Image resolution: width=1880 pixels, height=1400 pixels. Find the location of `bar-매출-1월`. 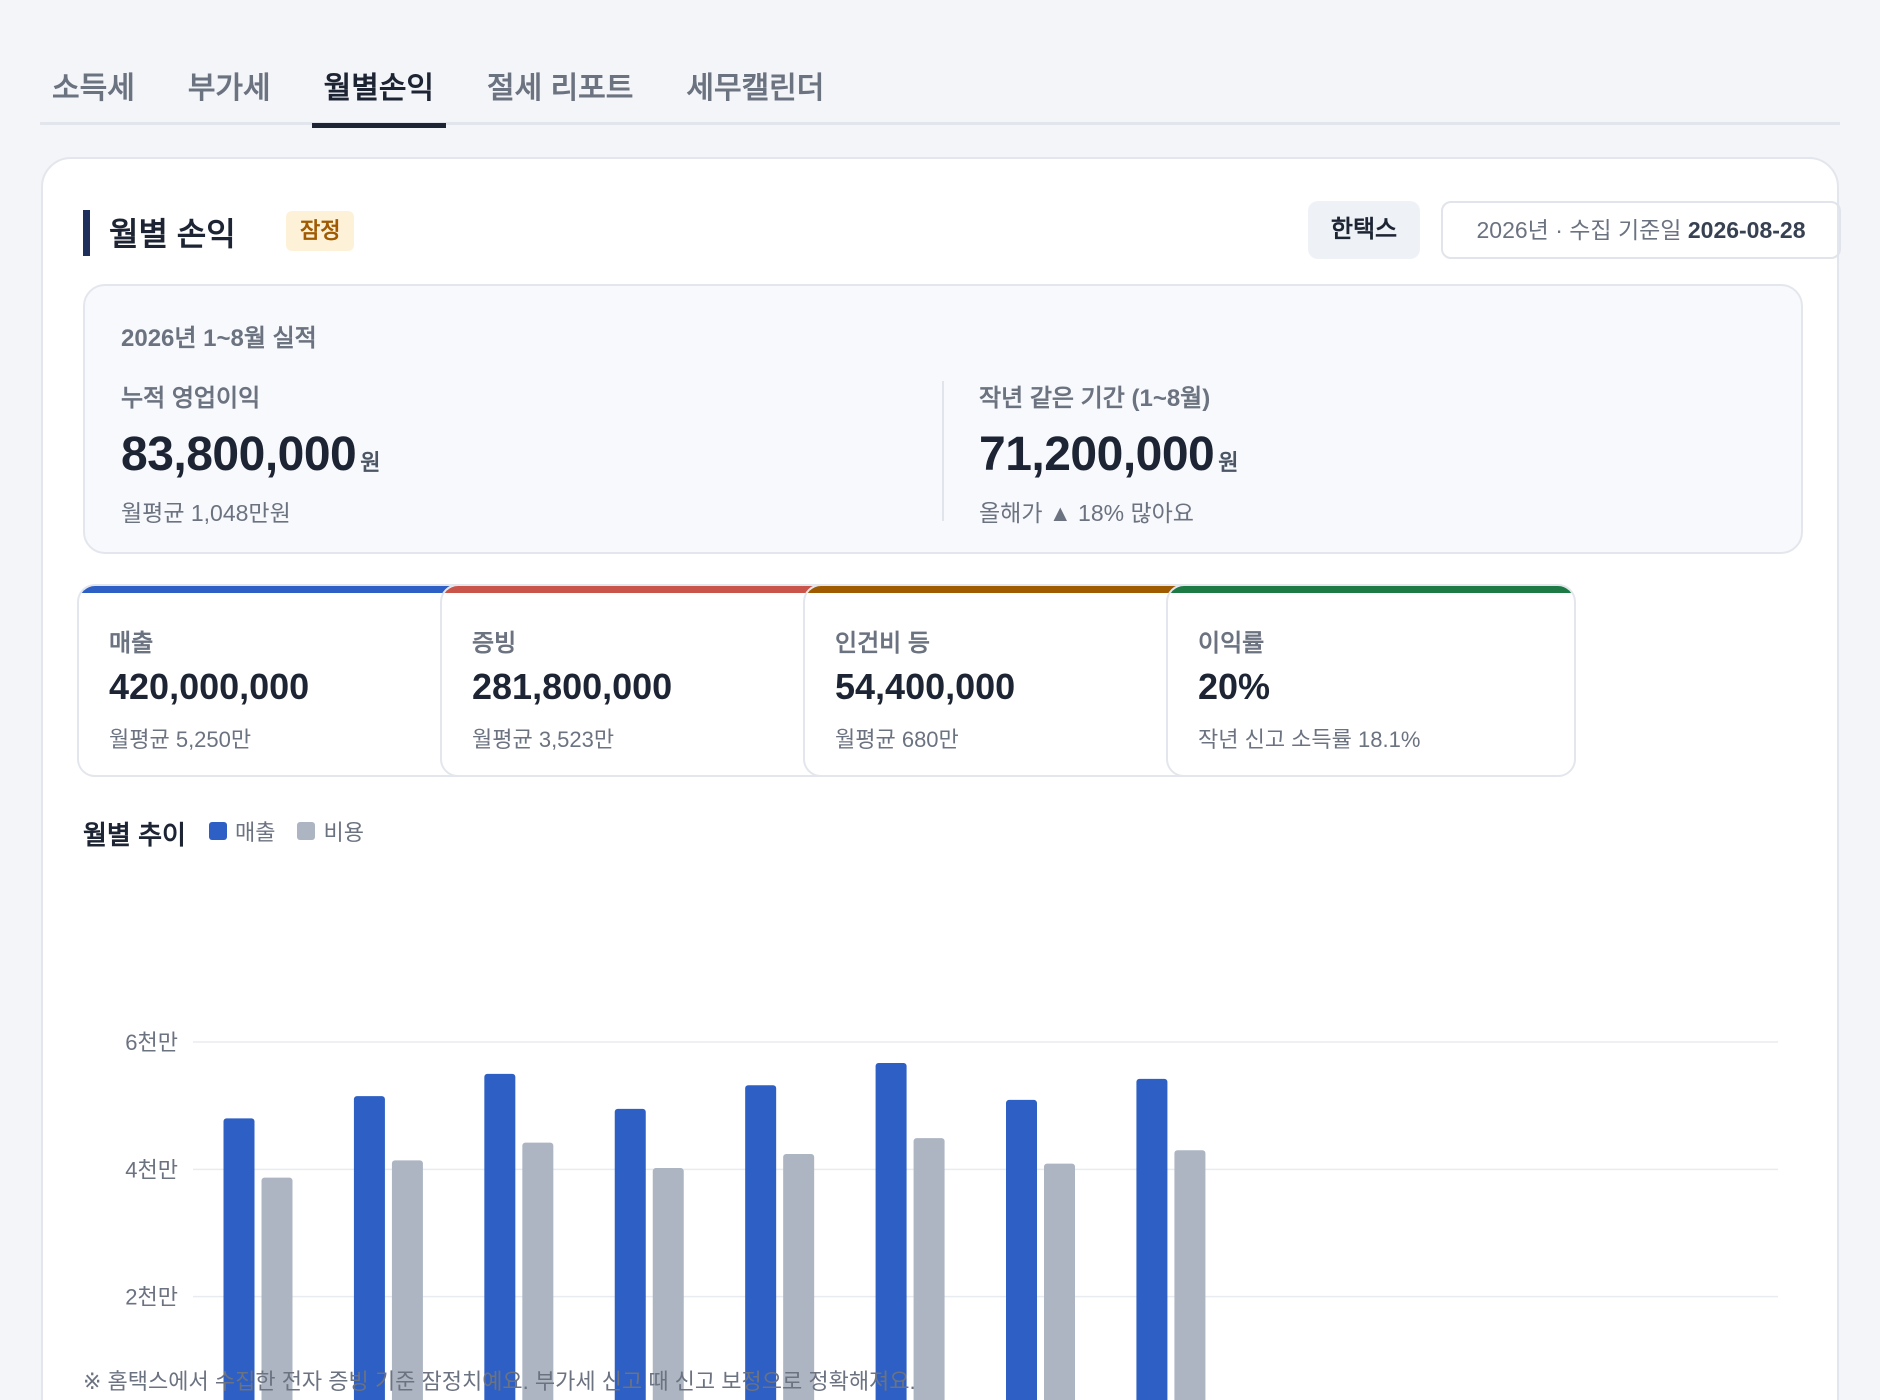

bar-매출-1월 is located at coordinates (239, 1259).